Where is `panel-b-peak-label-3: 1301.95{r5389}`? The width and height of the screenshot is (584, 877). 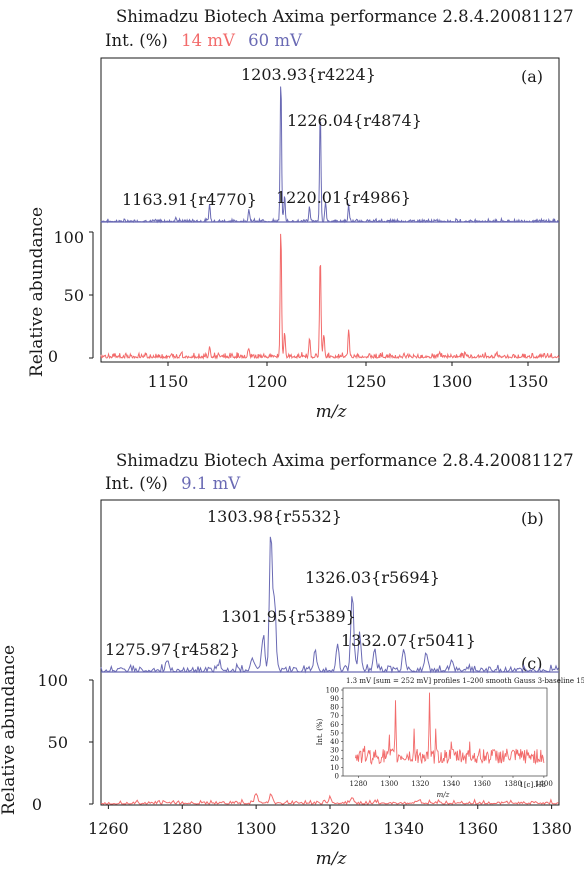
panel-b-peak-label-3: 1301.95{r5389} is located at coordinates (288, 616).